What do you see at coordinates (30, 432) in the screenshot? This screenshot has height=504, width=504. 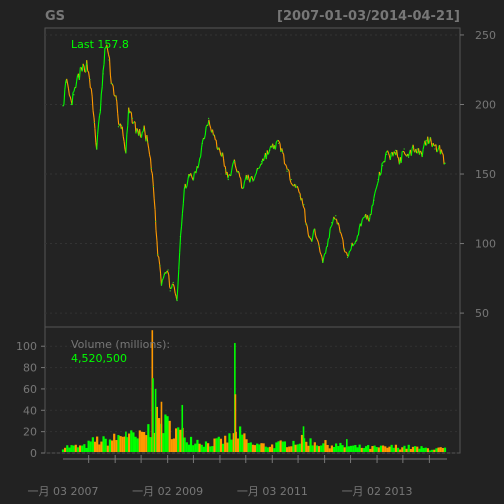 I see `volume-y-tick-label: 20` at bounding box center [30, 432].